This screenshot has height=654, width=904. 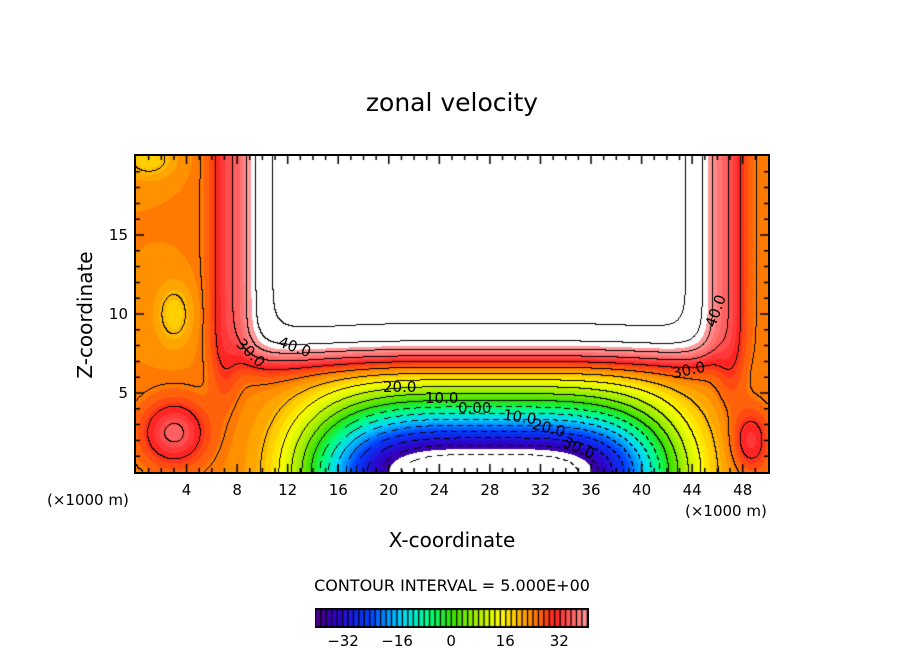 I want to click on colorbar-tick-label: 16, so click(x=505, y=641).